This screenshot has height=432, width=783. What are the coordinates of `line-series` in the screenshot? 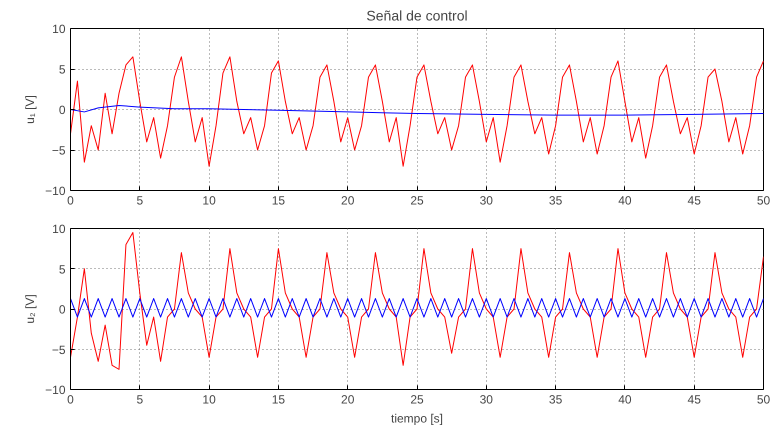 It's located at (417, 110).